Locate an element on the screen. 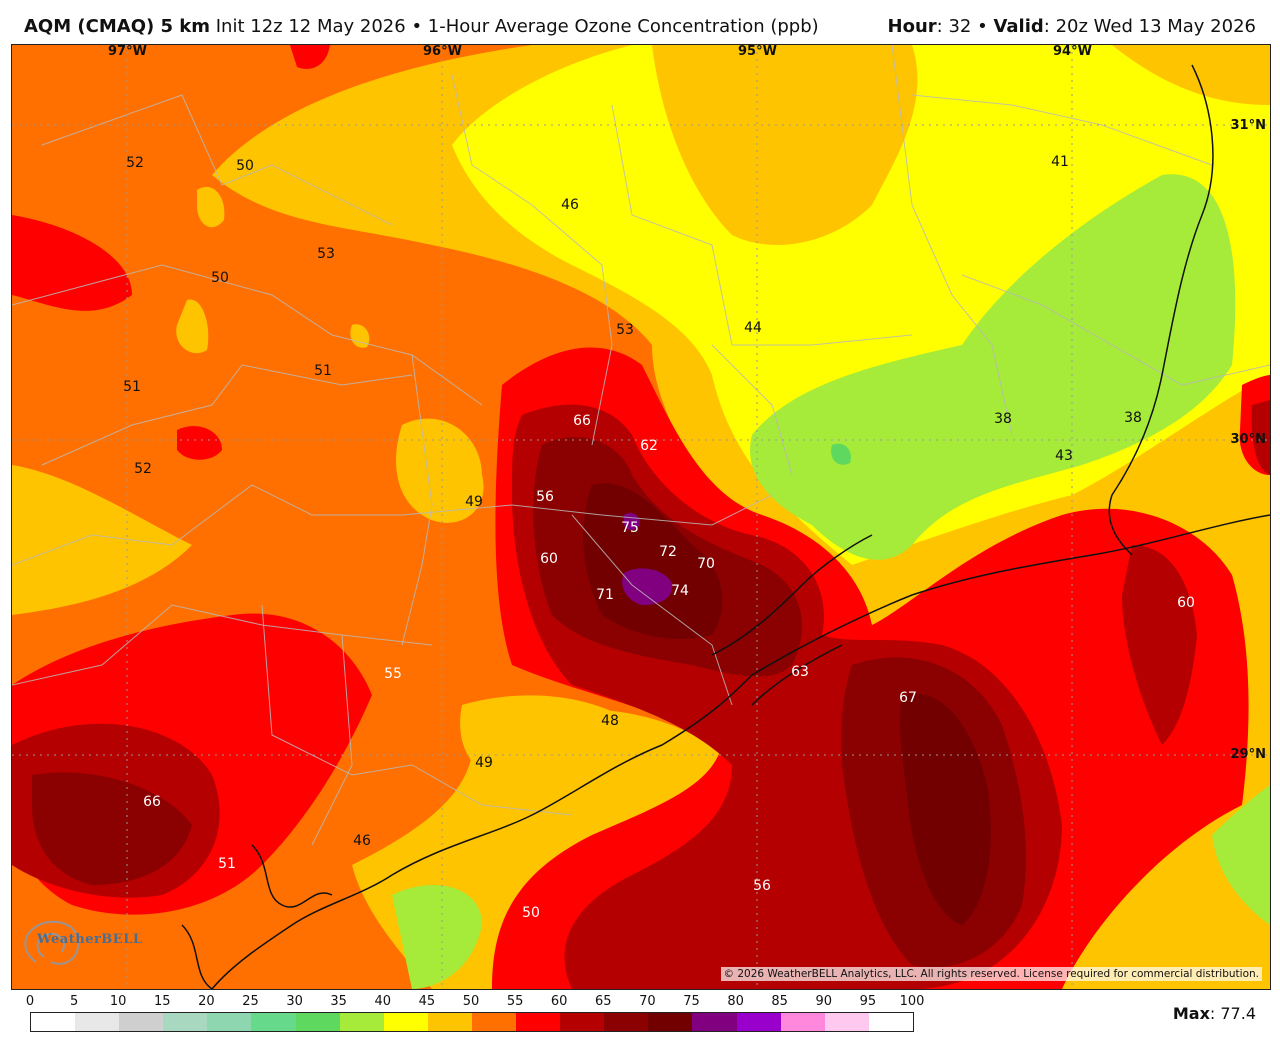 The width and height of the screenshot is (1280, 1051). scale-tick-label: 0 is located at coordinates (30, 1001).